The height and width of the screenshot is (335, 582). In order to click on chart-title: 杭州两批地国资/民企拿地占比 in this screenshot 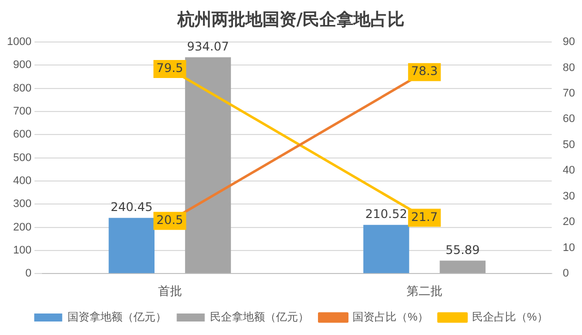, I will do `click(291, 20)`.